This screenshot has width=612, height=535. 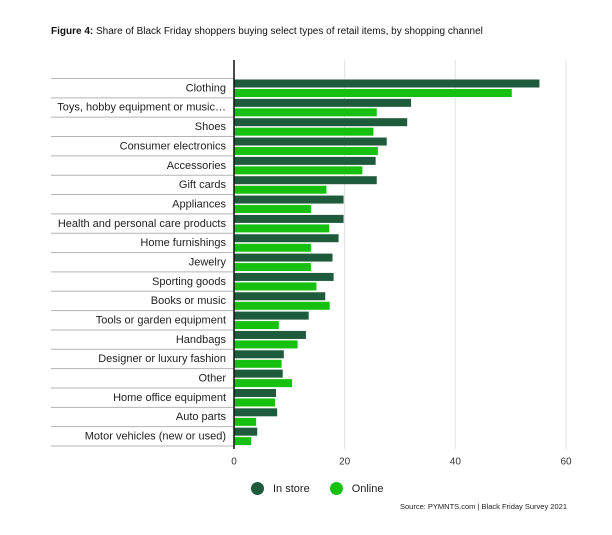 I want to click on category-label: Consumer electronics, so click(x=173, y=146).